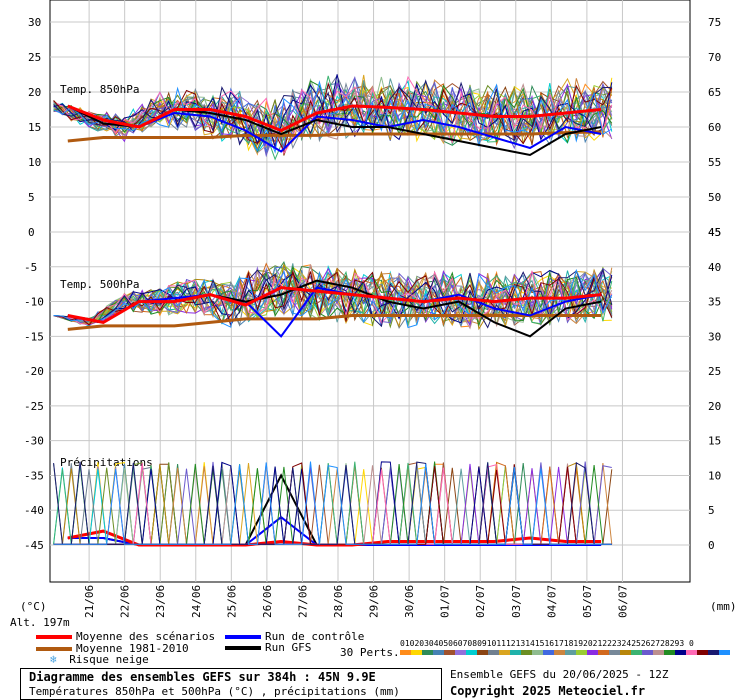  What do you see at coordinates (146, 636) in the screenshot?
I see `legend-mean-label: Moyenne des scénarios` at bounding box center [146, 636].